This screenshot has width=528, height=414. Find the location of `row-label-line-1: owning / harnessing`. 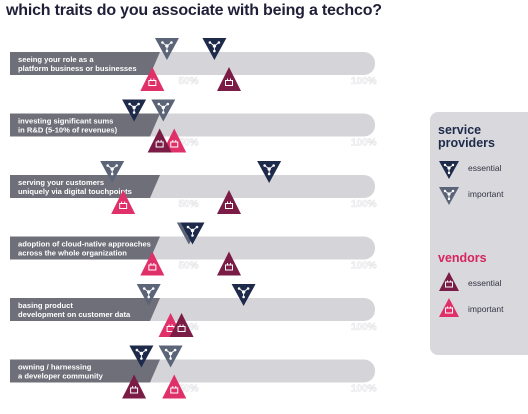

row-label-line-1: owning / harnessing is located at coordinates (55, 367).